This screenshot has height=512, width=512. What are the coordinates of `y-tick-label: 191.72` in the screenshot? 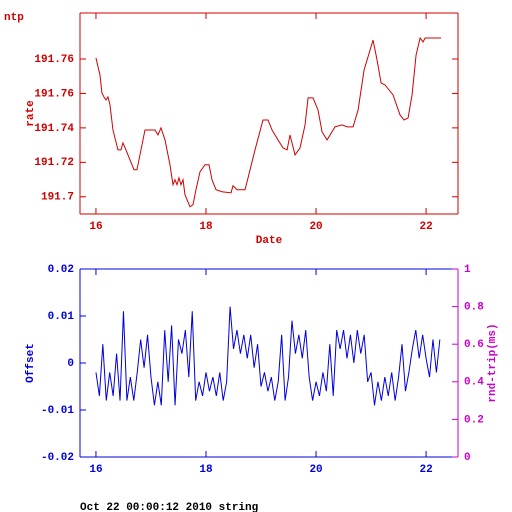 It's located at (54, 163).